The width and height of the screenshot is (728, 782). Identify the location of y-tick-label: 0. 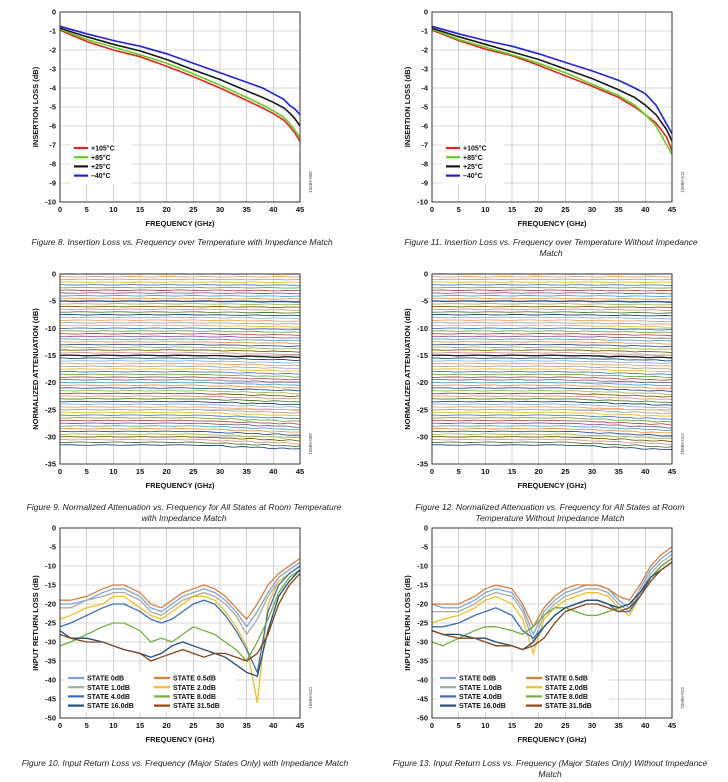
(426, 274).